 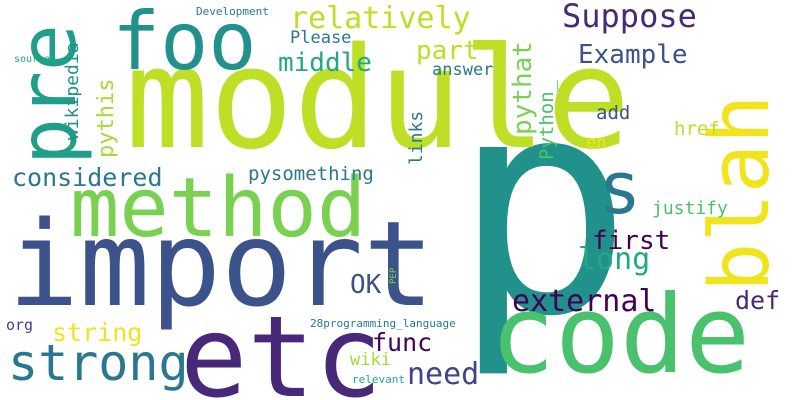 I want to click on word-string: string, so click(x=97, y=332).